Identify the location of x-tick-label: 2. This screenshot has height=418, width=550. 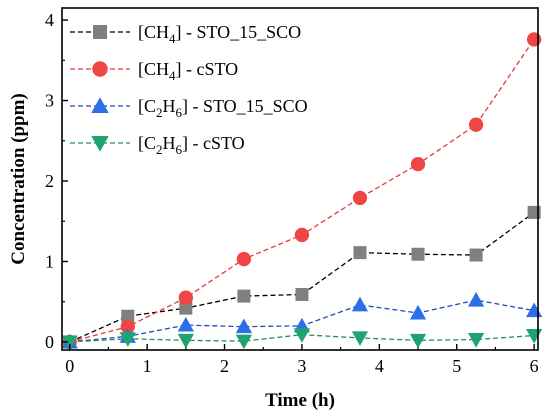
(224, 366).